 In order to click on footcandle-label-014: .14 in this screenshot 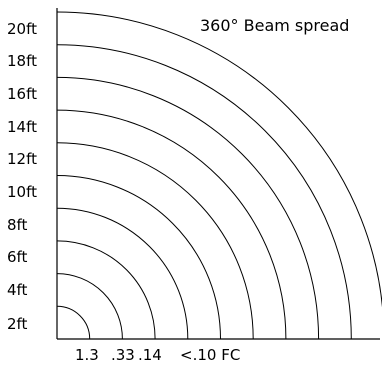, I will do `click(150, 355)`.